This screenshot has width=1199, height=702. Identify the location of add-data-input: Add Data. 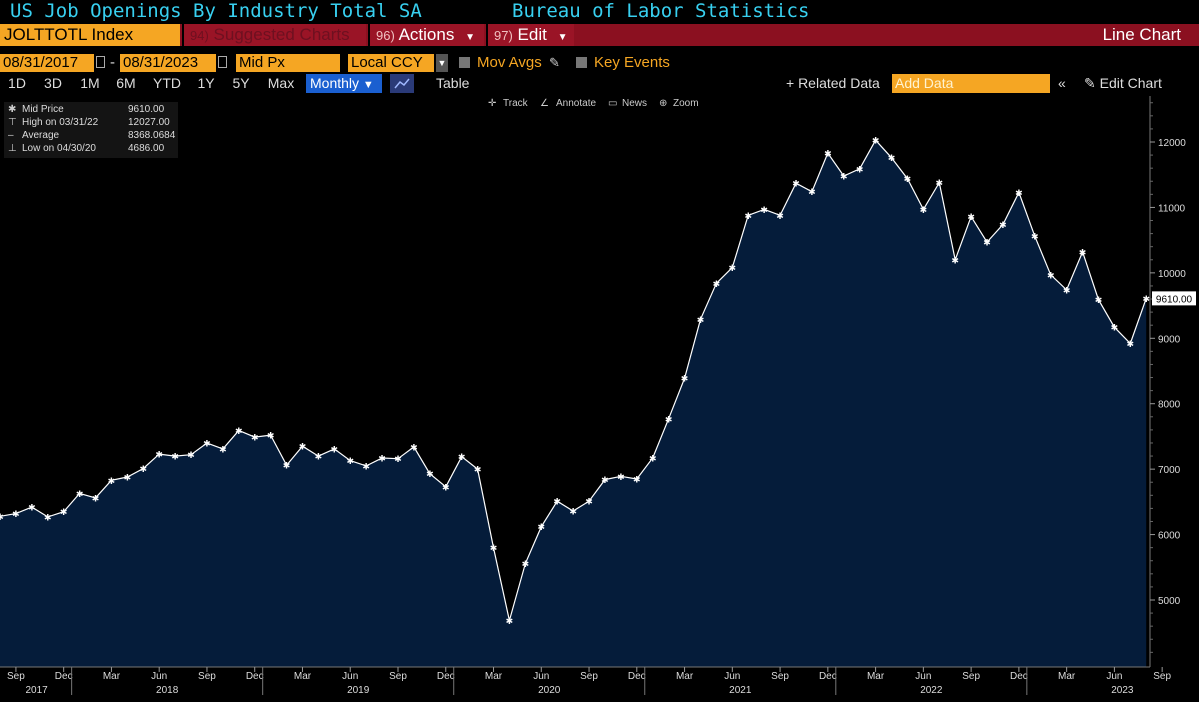
(971, 83).